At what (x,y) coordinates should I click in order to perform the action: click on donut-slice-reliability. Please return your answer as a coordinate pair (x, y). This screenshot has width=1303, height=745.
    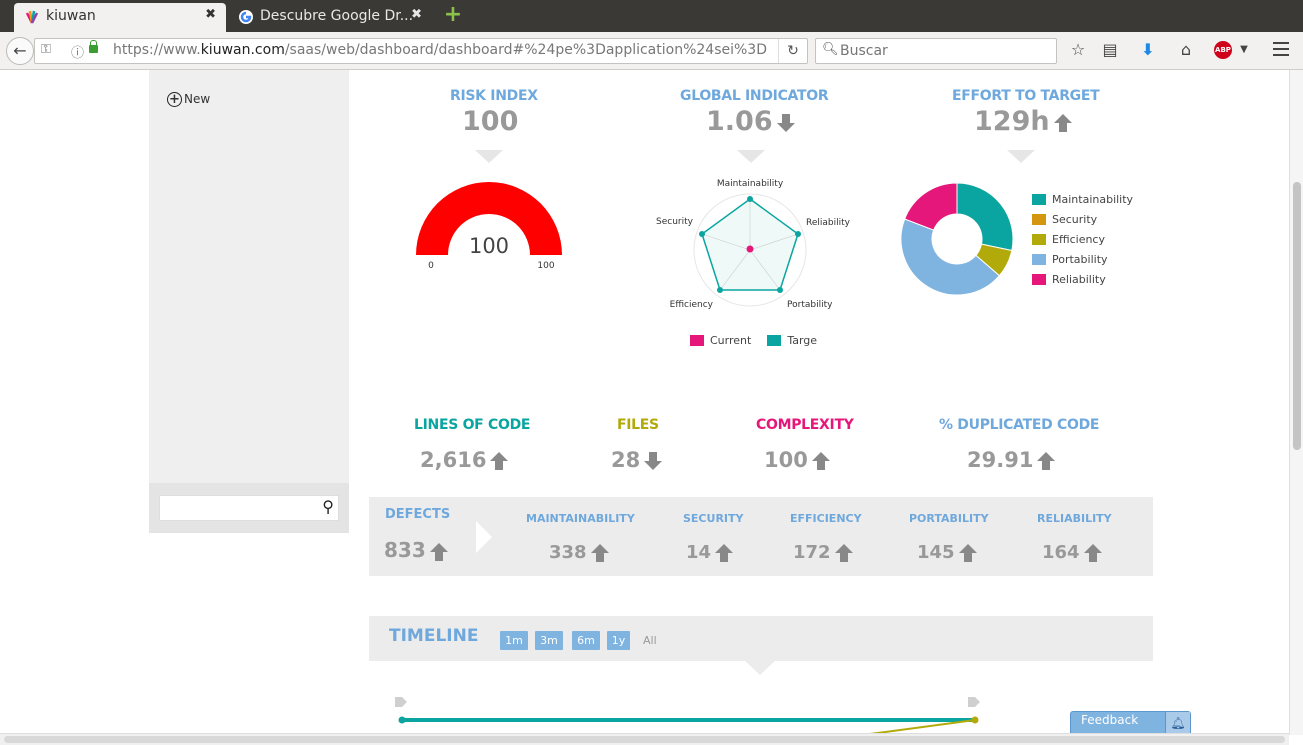
    Looking at the image, I should click on (931, 206).